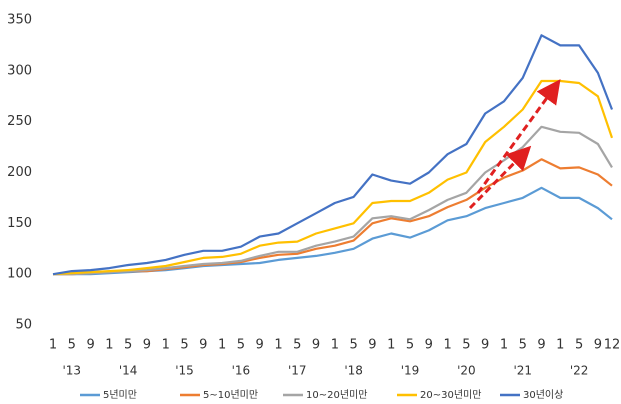  I want to click on year-label: '18, so click(353, 371).